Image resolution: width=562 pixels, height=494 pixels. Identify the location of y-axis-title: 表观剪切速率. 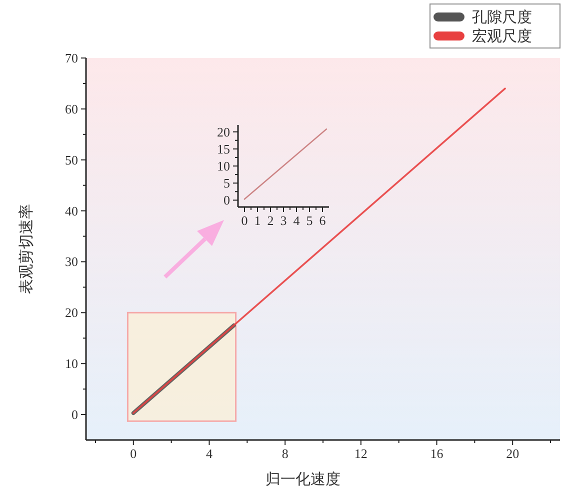
(26, 249).